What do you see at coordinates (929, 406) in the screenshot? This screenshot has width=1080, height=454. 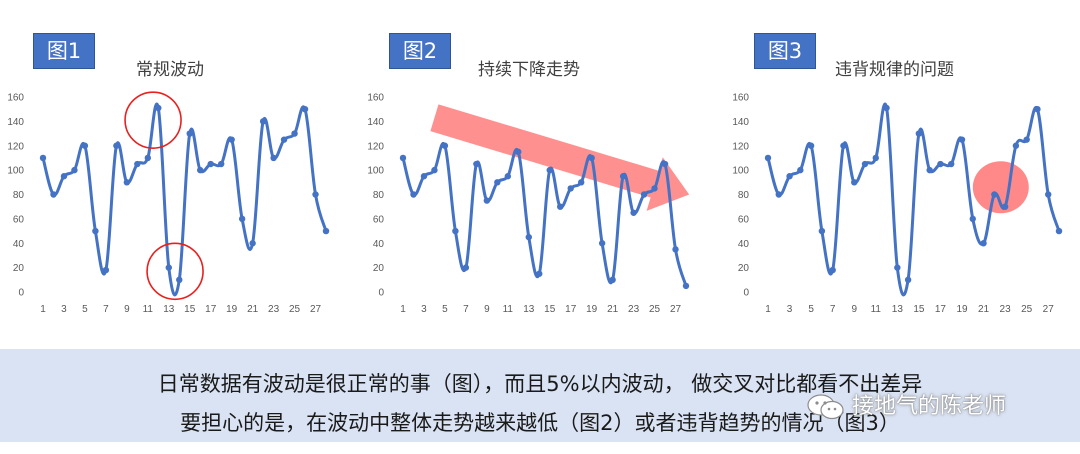 I see `watermark-text: 接地气的陈老师` at bounding box center [929, 406].